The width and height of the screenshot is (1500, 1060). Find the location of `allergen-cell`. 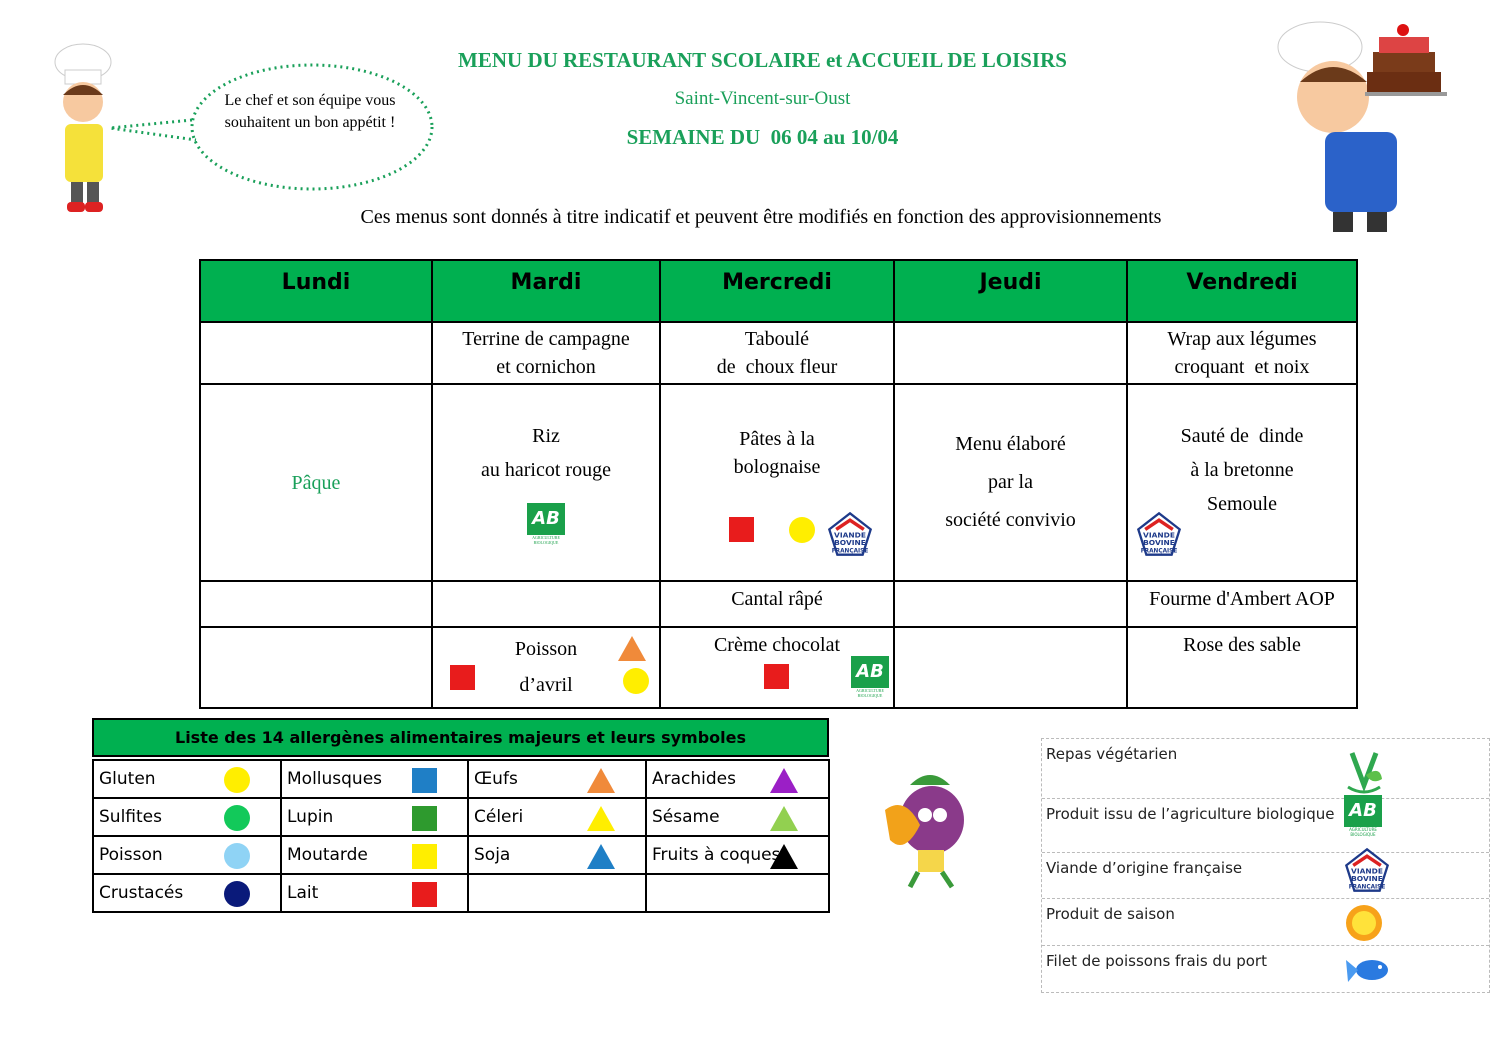

allergen-cell is located at coordinates (557, 893).